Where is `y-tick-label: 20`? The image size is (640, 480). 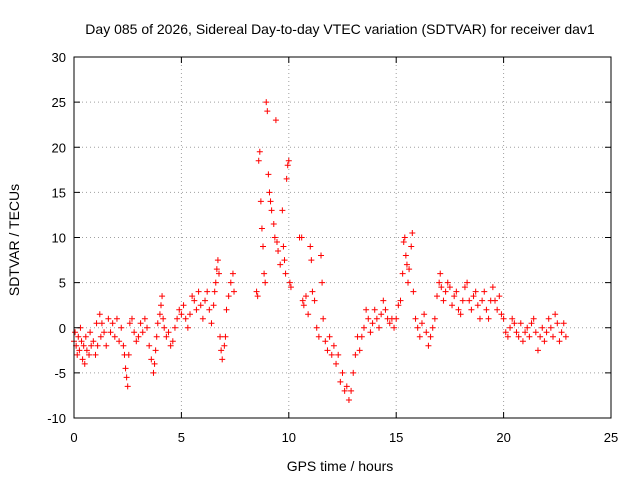
y-tick-label: 20 is located at coordinates (59, 147).